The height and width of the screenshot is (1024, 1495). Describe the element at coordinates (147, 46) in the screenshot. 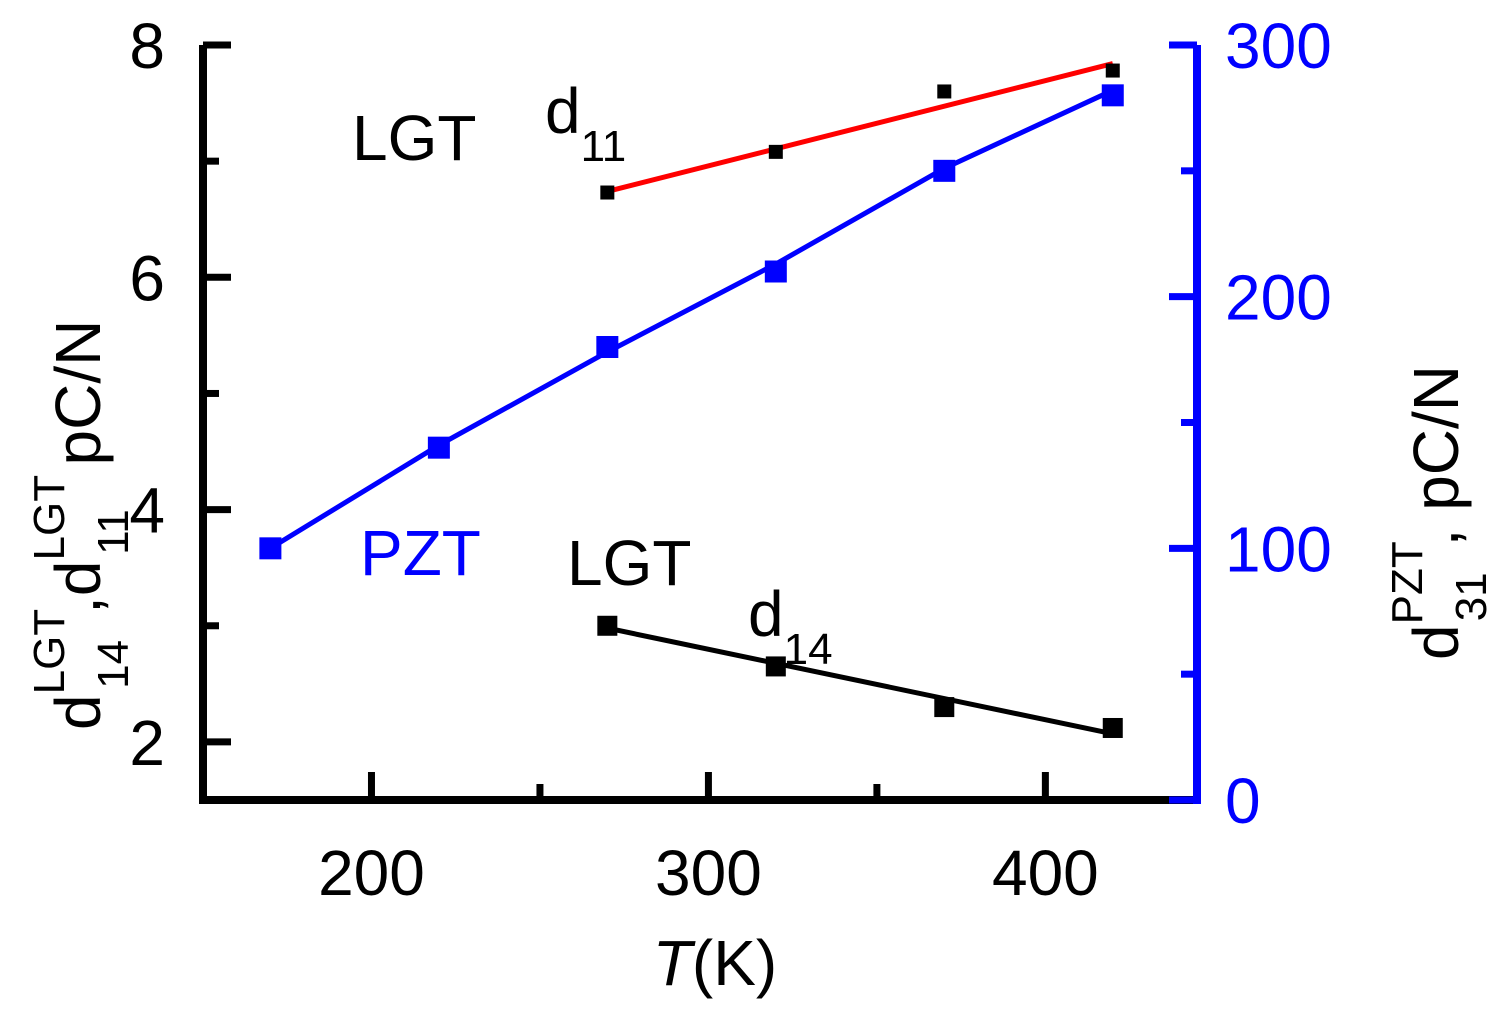

I see `y-left-tick-label: 8` at that location.